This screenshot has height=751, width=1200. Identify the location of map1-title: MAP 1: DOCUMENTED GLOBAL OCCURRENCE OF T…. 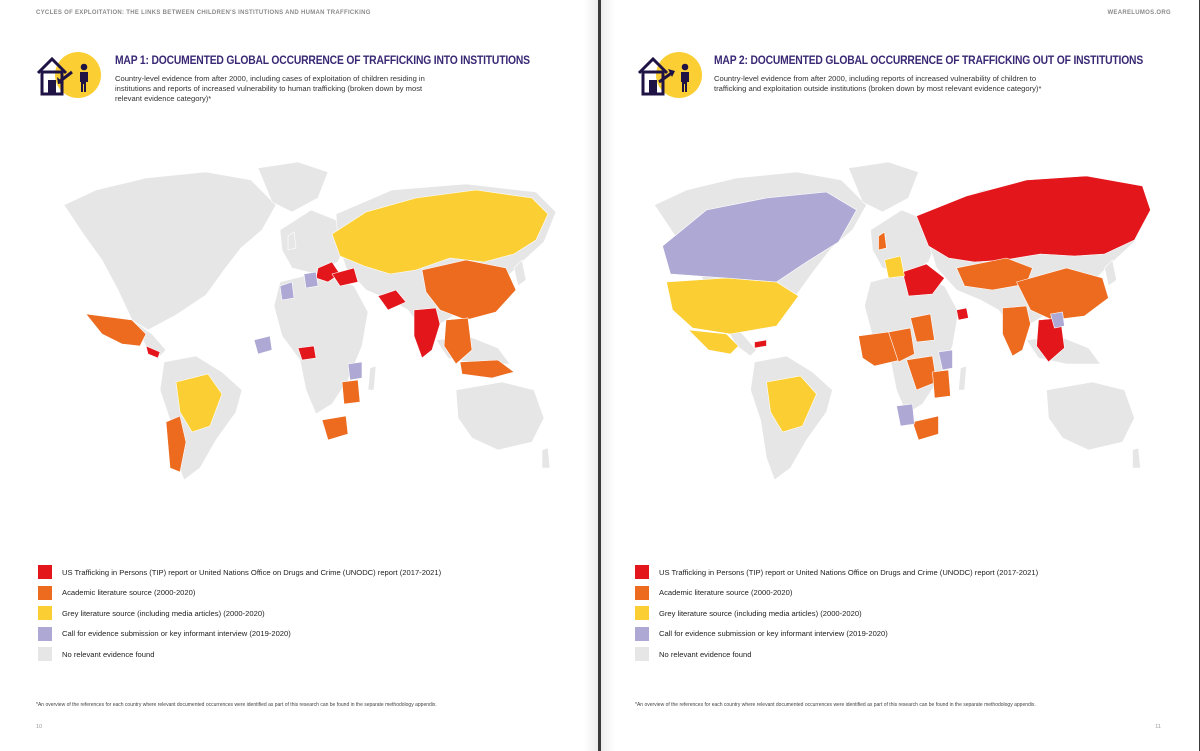
(322, 60).